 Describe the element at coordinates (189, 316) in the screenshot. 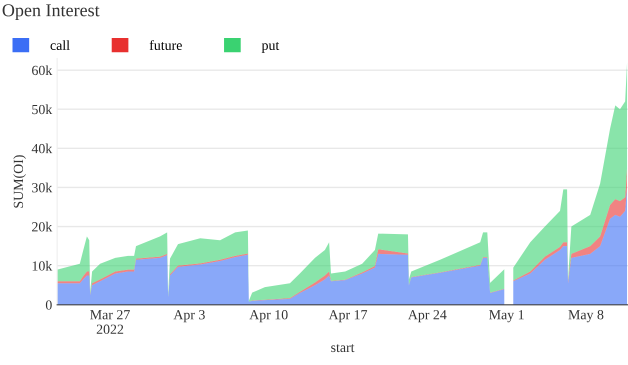

I see `x-tick-label: Apr 3` at that location.